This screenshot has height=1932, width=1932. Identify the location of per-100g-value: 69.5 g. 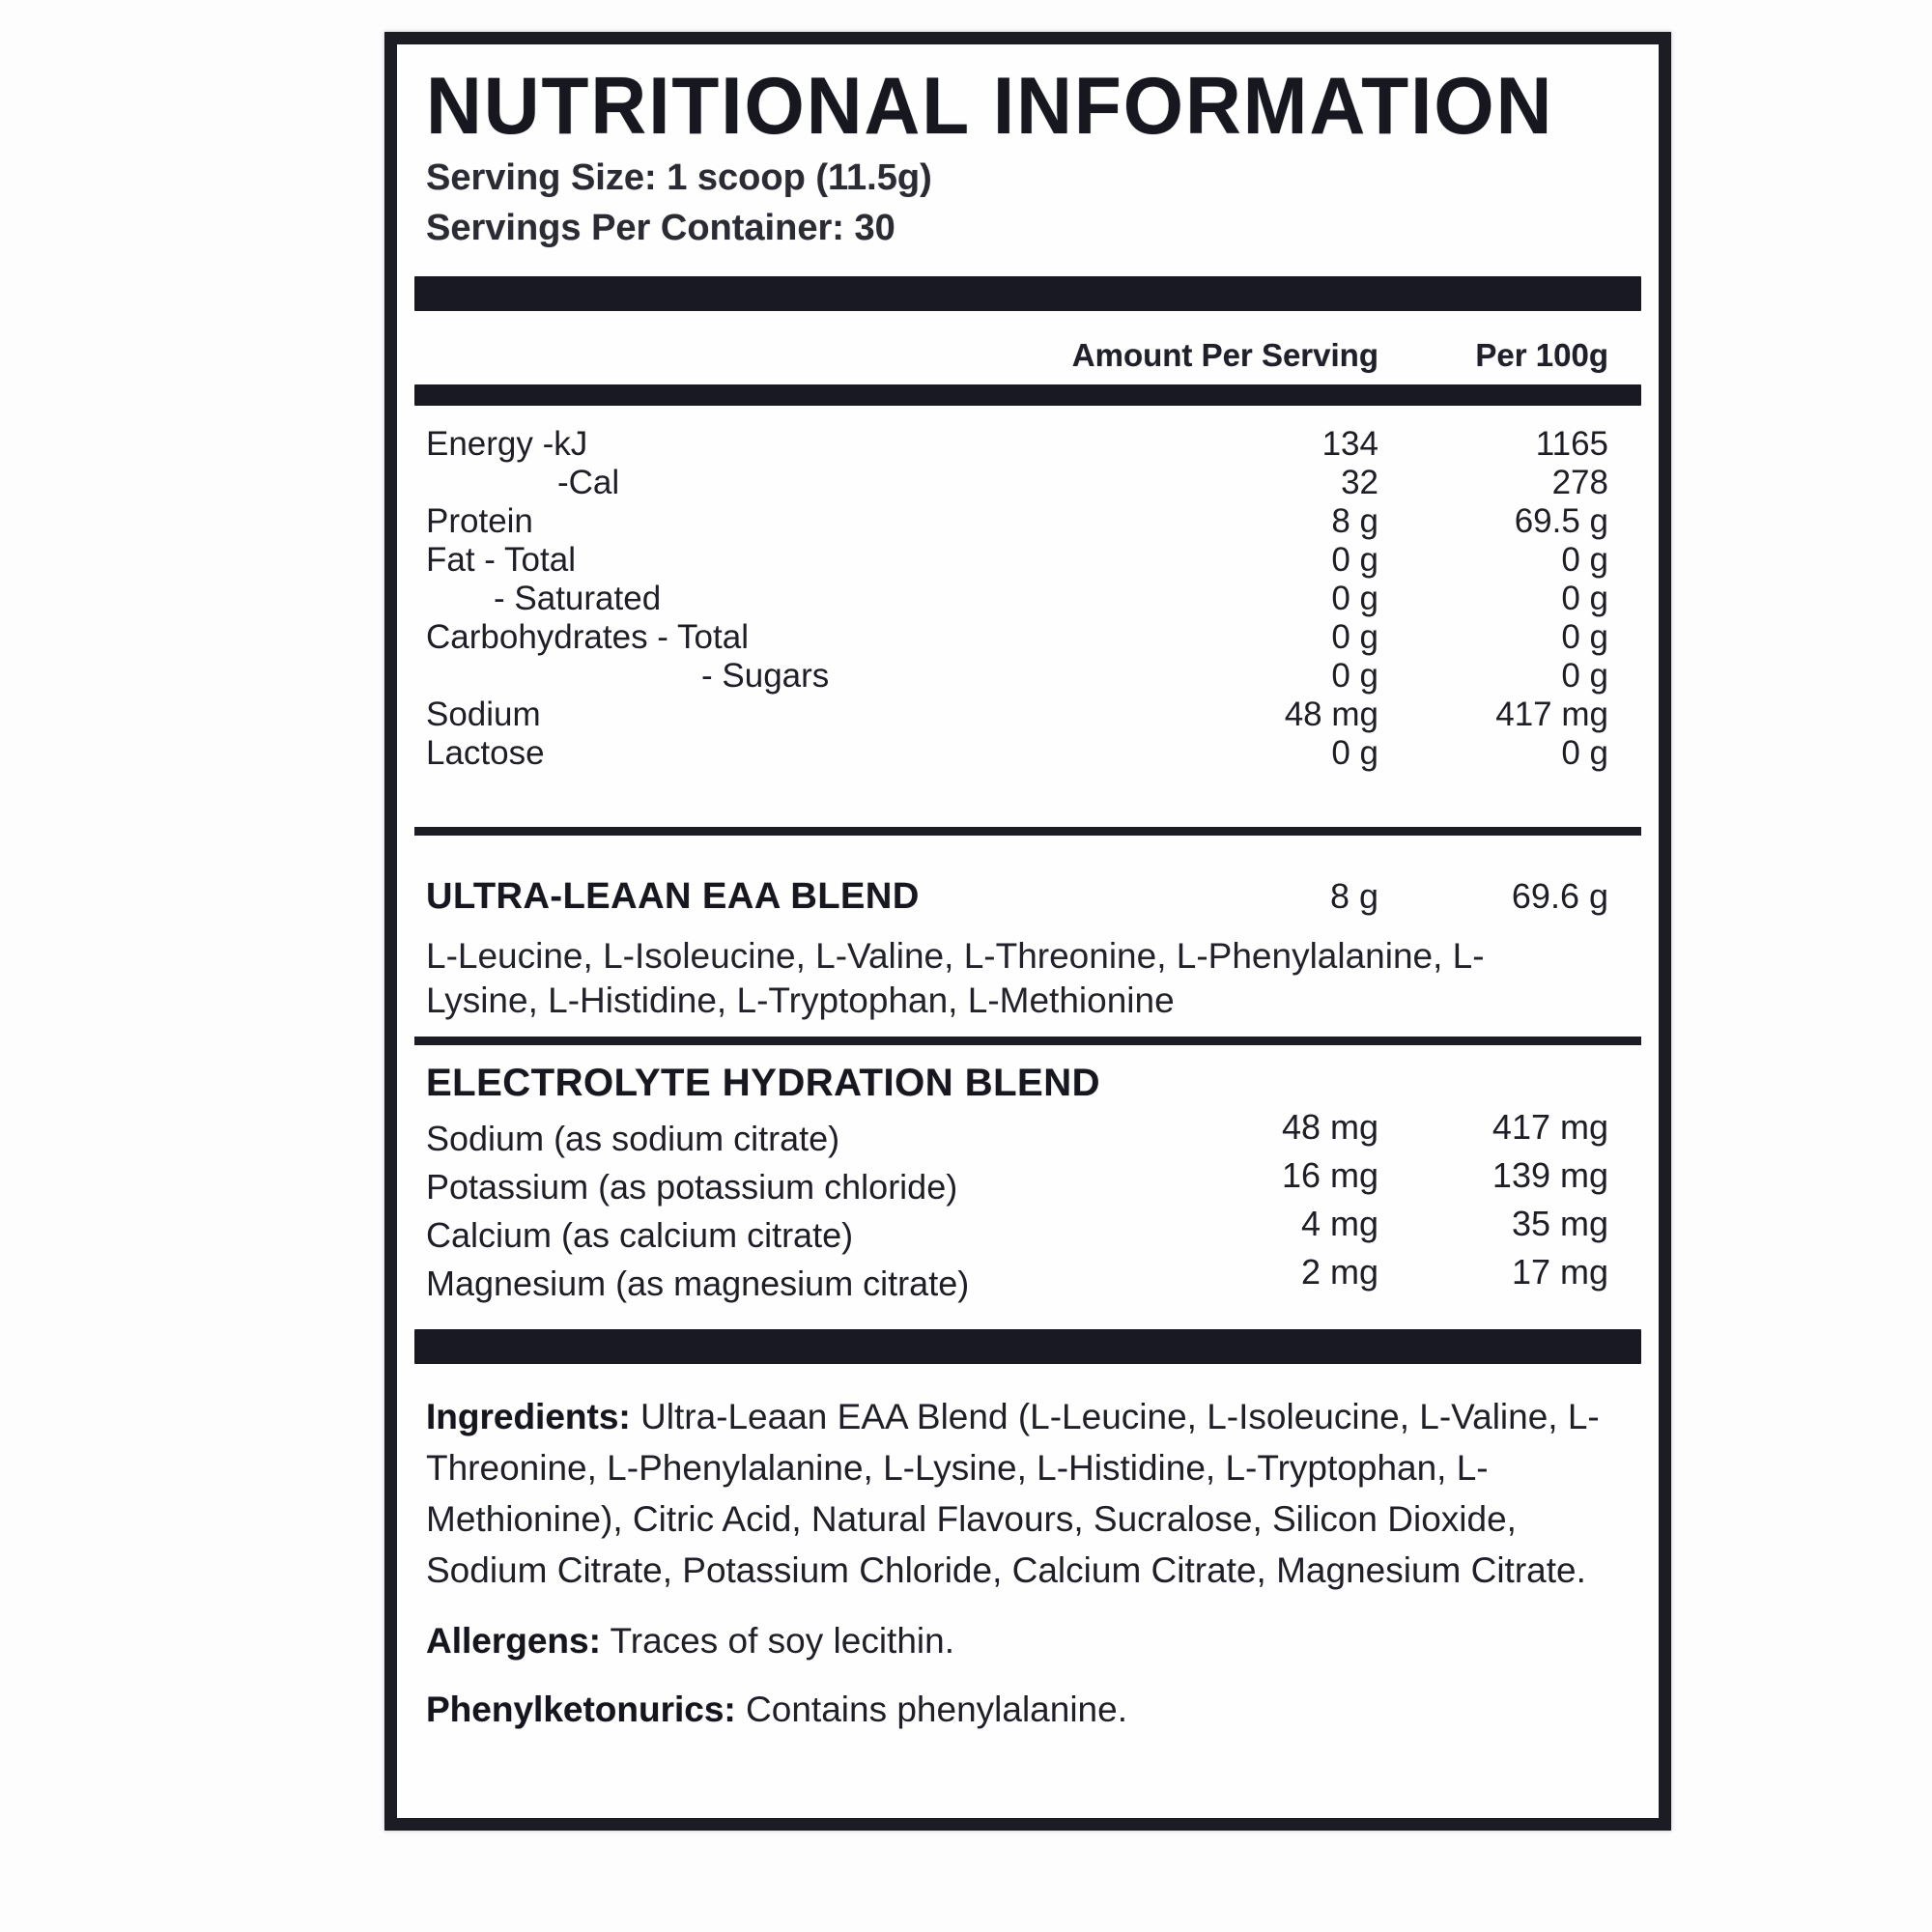
(1561, 521).